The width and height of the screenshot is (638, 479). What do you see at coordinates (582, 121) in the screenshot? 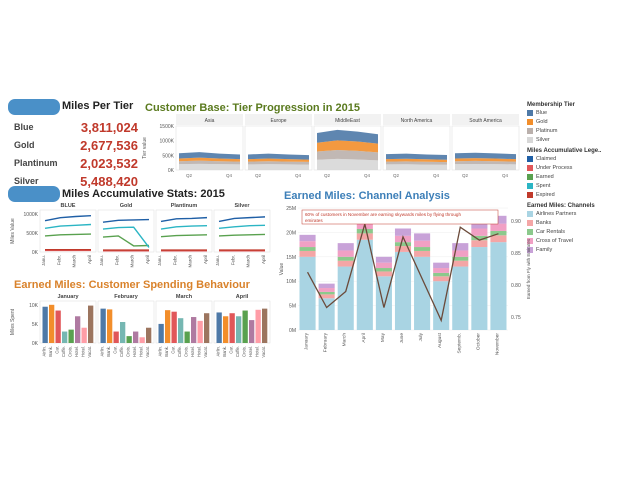
I see `tier-legend-item: Gold` at bounding box center [582, 121].